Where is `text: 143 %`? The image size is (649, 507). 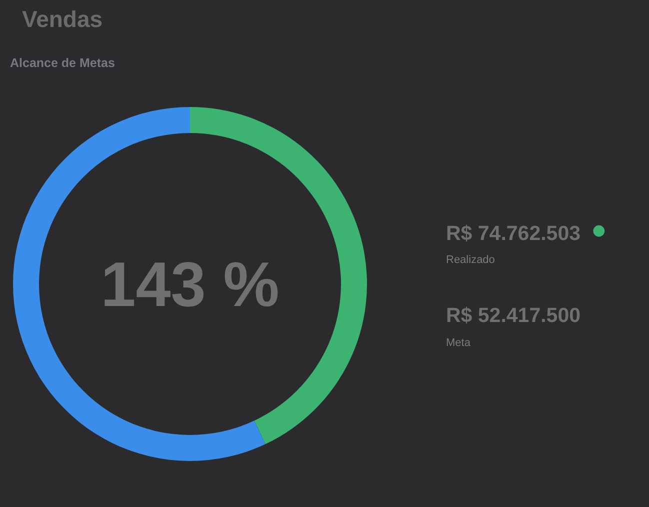 text: 143 % is located at coordinates (190, 285).